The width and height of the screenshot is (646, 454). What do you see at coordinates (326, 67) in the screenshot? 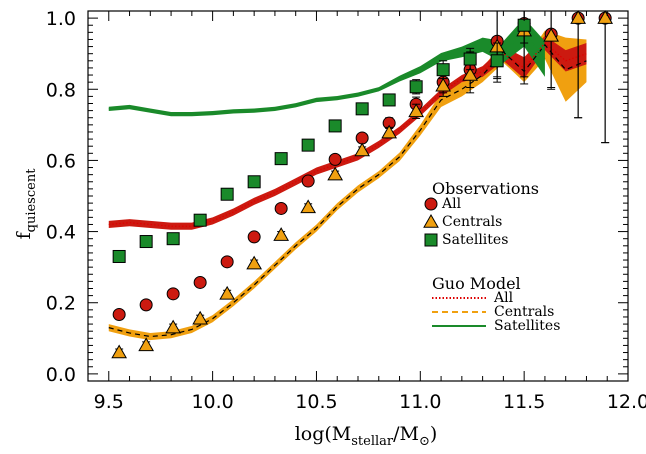
I see `model-band-satellites` at bounding box center [326, 67].